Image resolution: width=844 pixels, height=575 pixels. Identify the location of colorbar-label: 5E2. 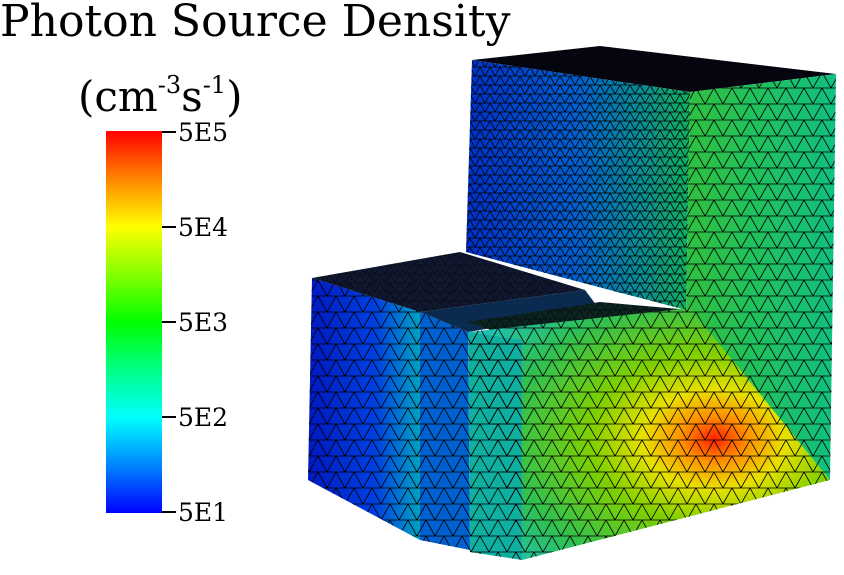
(203, 417).